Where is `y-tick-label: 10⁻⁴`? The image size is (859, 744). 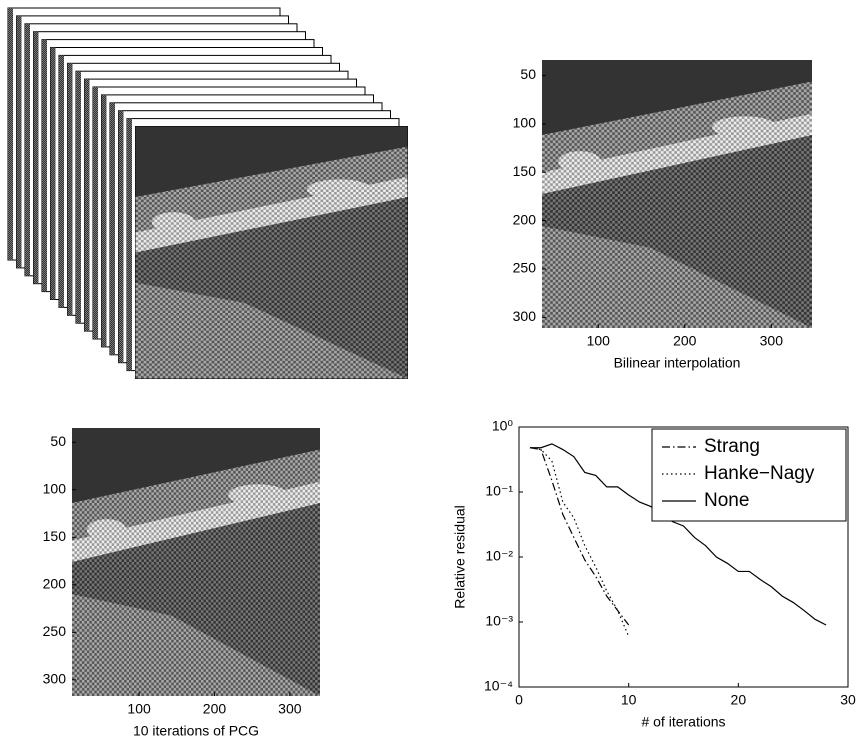
y-tick-label: 10⁻⁴ is located at coordinates (498, 686).